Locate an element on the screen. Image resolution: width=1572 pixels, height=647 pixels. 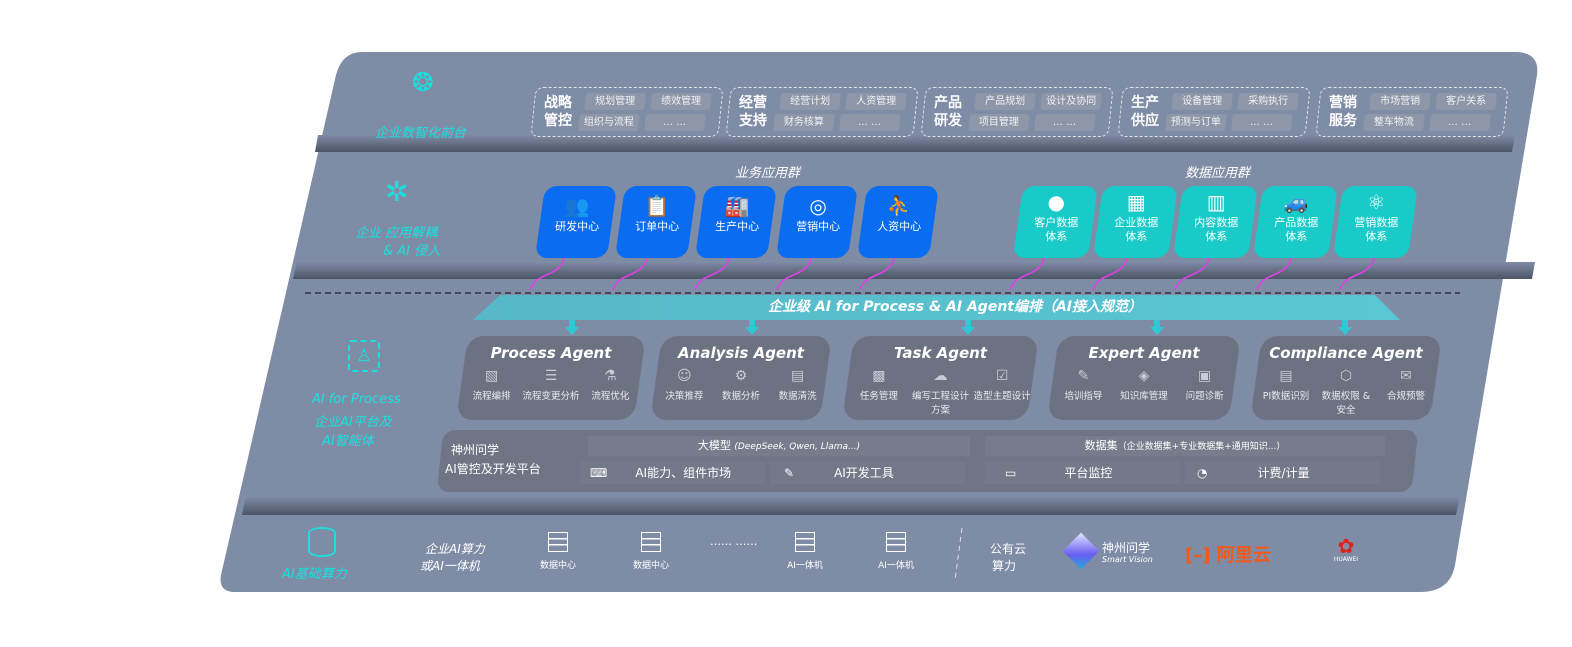
public-cloud-1: 公有云 is located at coordinates (1008, 549).